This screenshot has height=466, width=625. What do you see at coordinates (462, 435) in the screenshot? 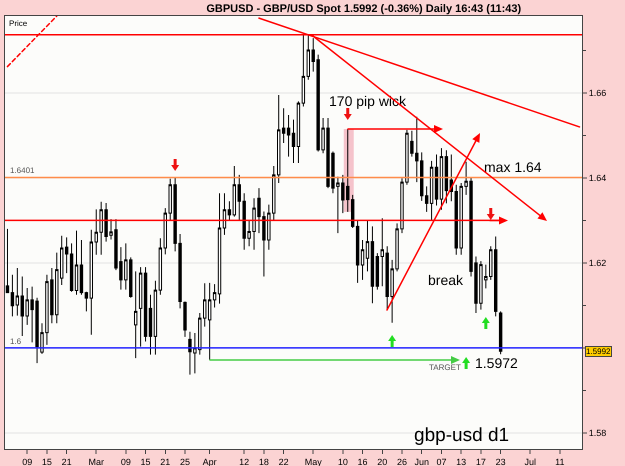
I see `annotation: gbp-usd d1` at bounding box center [462, 435].